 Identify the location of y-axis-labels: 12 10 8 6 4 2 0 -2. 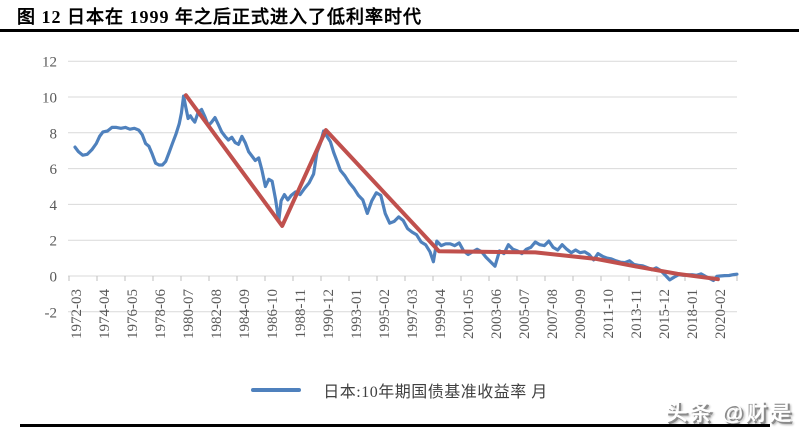
(50, 188).